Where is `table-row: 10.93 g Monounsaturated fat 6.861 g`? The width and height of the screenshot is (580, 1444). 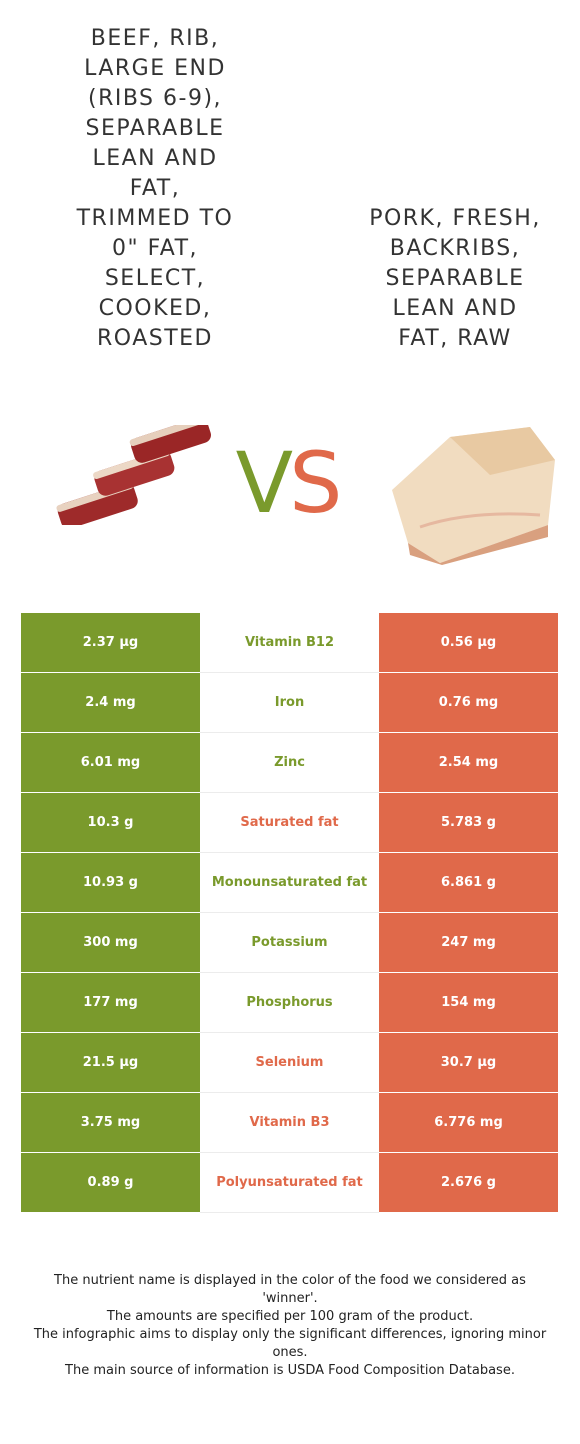 table-row: 10.93 g Monounsaturated fat 6.861 g is located at coordinates (289, 883).